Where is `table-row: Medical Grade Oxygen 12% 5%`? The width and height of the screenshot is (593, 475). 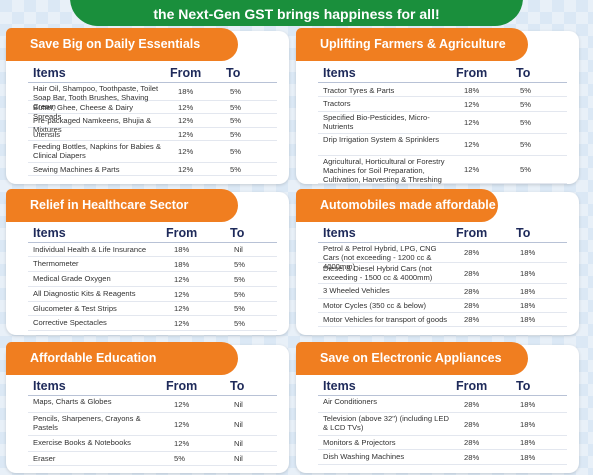
table-row: Medical Grade Oxygen 12% 5% is located at coordinates (152, 279).